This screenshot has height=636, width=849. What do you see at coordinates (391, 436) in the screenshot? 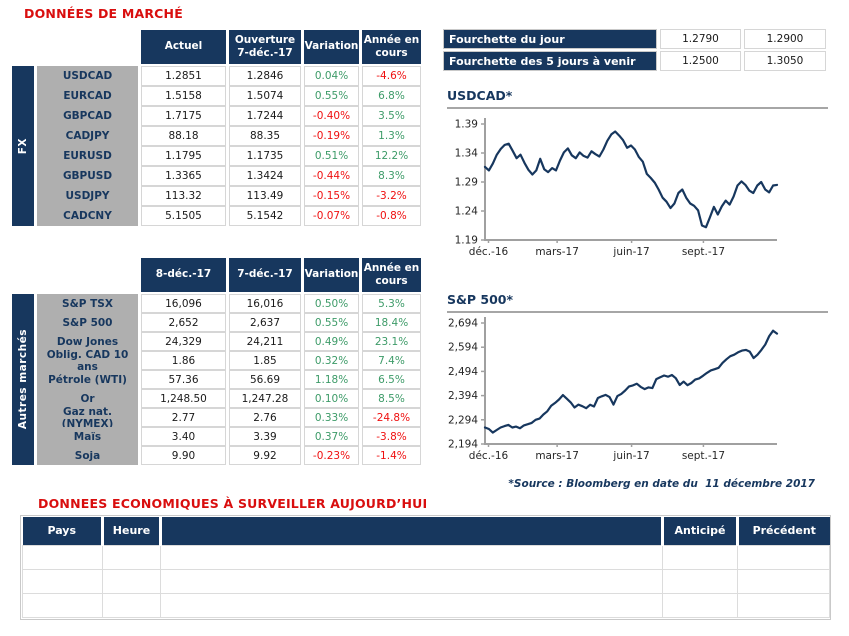
I see `markets-value-ytd: -3.8%` at bounding box center [391, 436].